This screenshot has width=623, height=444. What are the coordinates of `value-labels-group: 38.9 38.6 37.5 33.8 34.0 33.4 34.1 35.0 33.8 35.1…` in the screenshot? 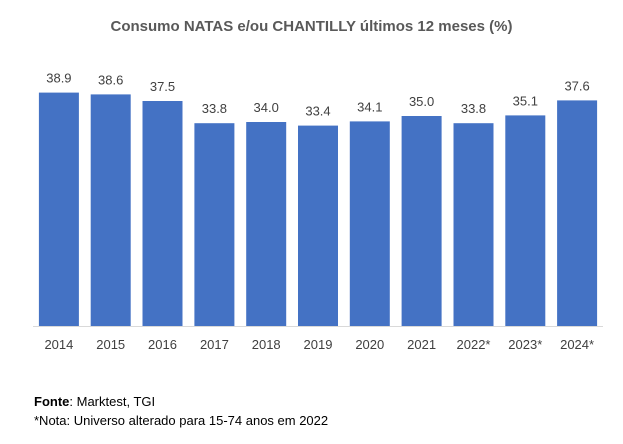 It's located at (318, 95).